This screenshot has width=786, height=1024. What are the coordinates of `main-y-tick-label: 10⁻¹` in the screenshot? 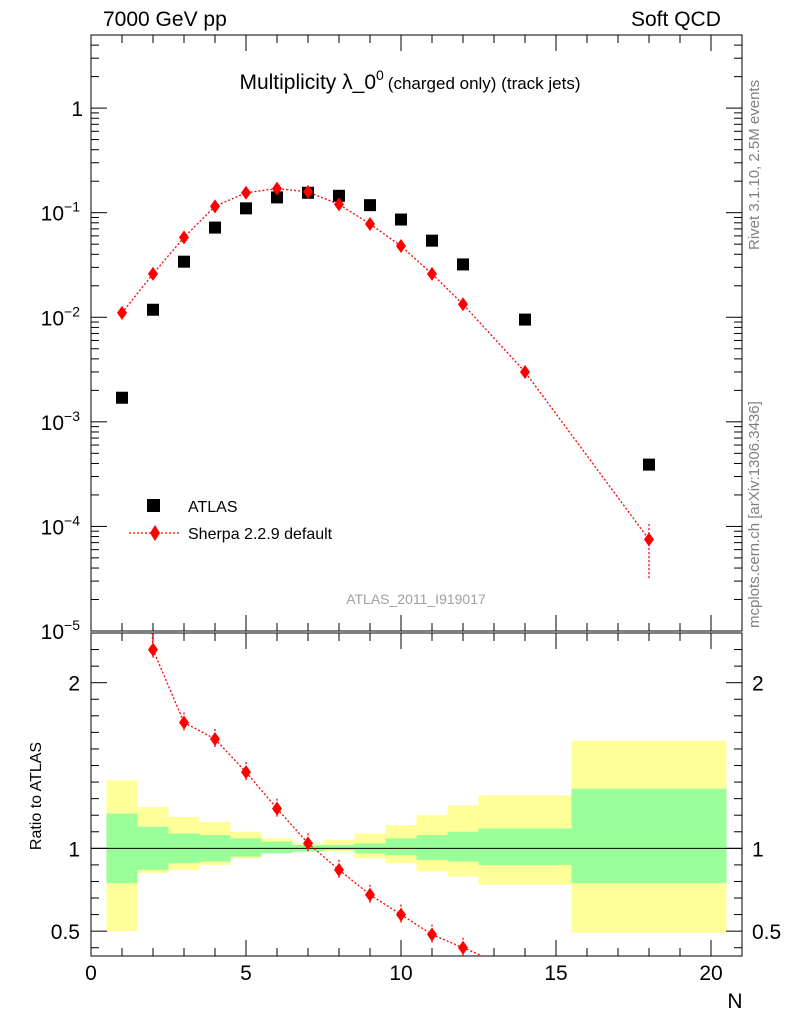 It's located at (61, 212).